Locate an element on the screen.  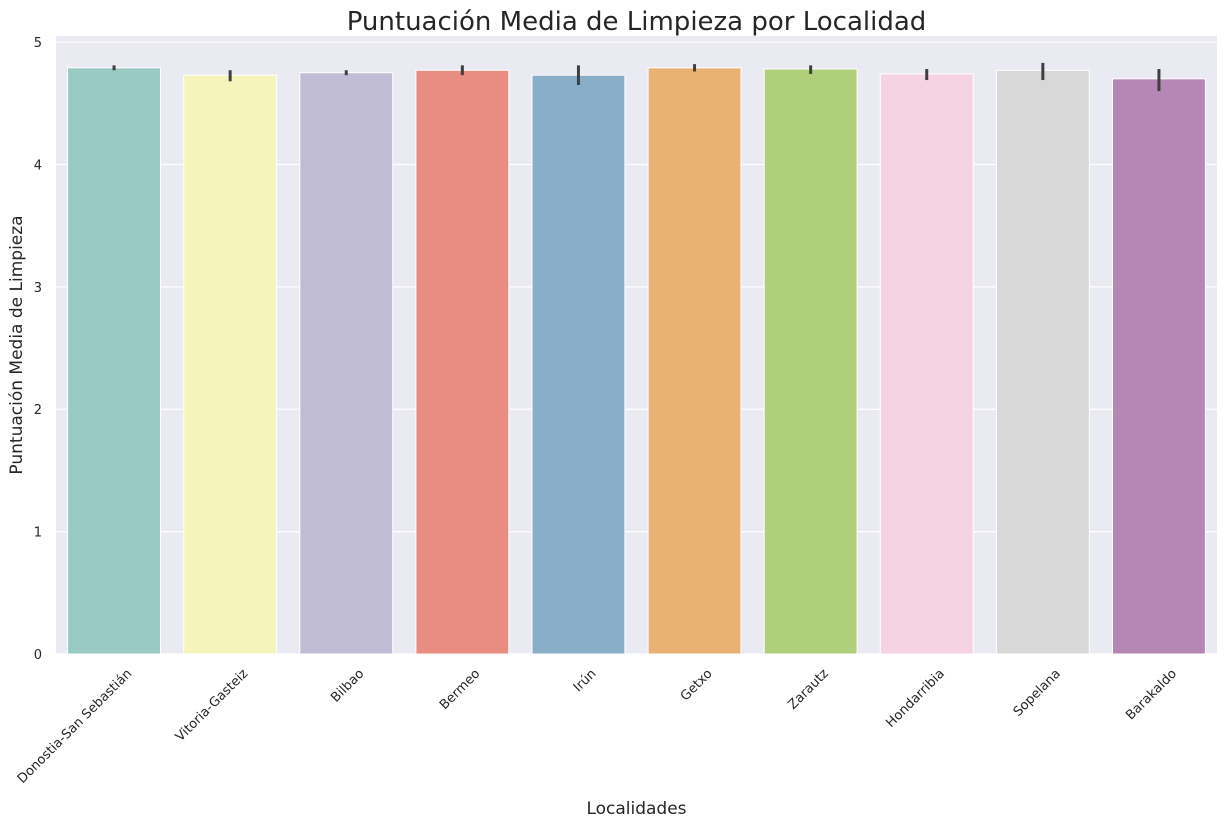
y-tick-label: 1 is located at coordinates (38, 533).